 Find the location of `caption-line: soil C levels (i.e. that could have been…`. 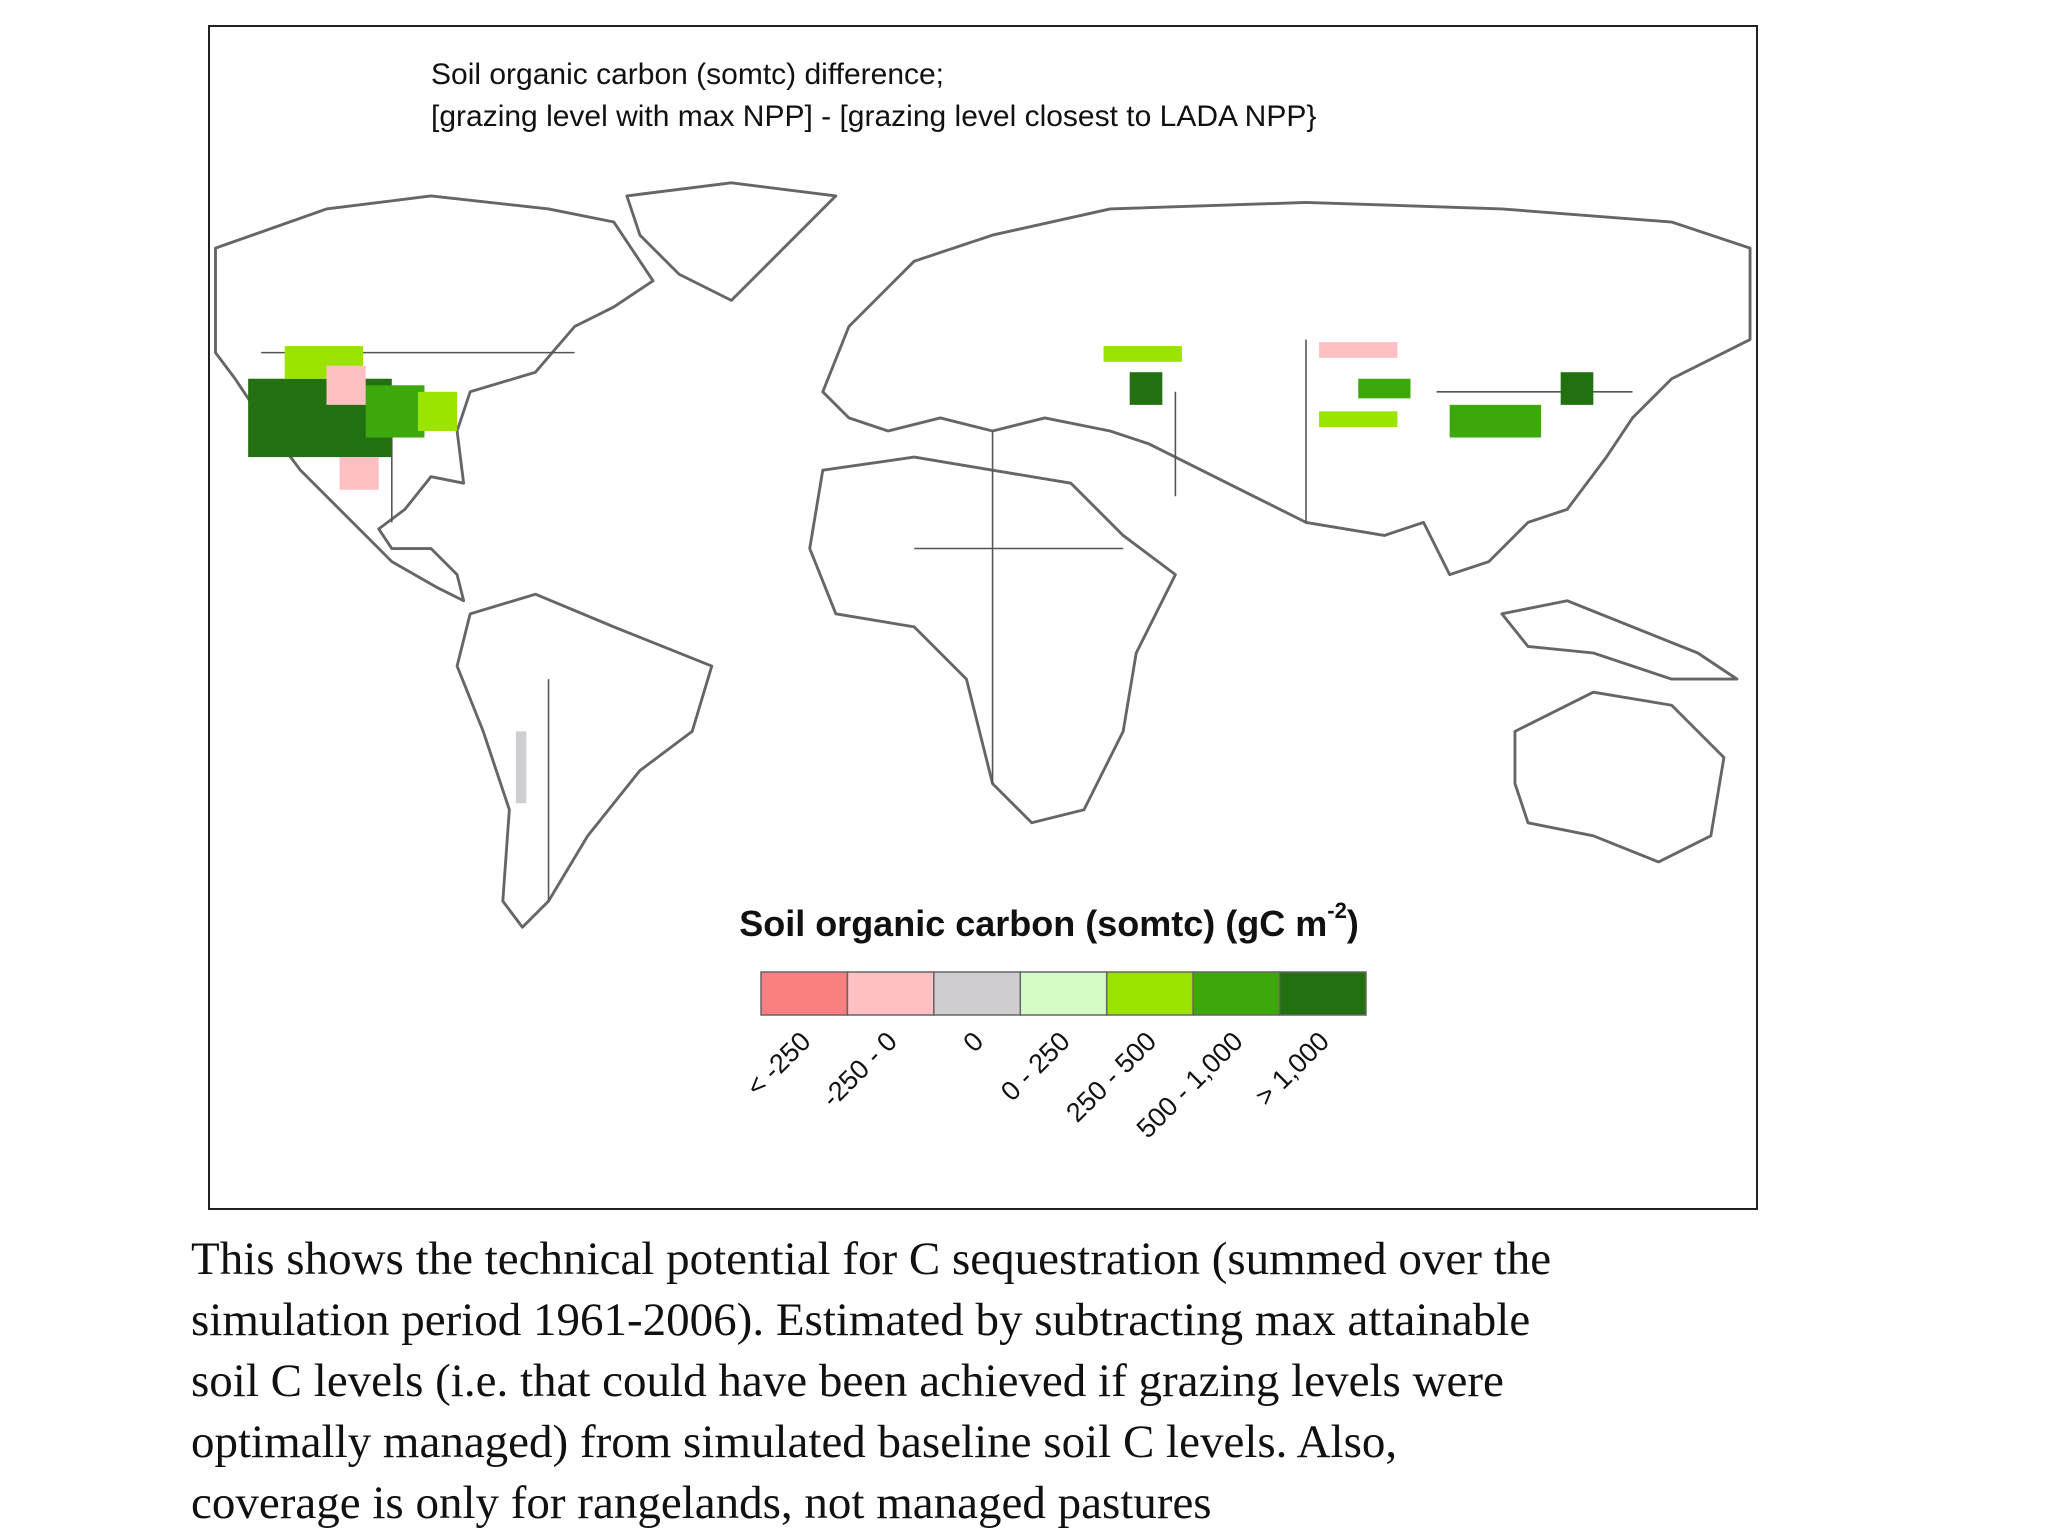

caption-line: soil C levels (i.e. that could have been… is located at coordinates (847, 1381).